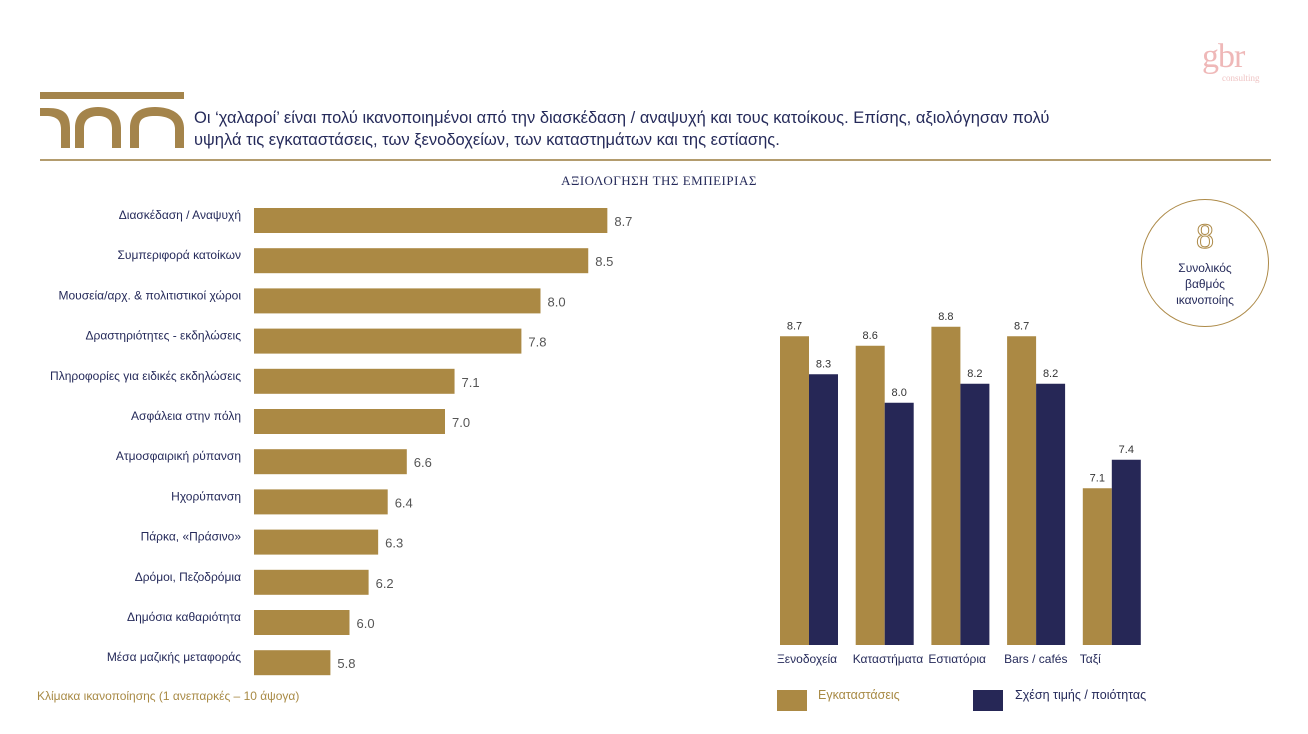  What do you see at coordinates (988, 700) in the screenshot?
I see `legend-swatch-value-for-money` at bounding box center [988, 700].